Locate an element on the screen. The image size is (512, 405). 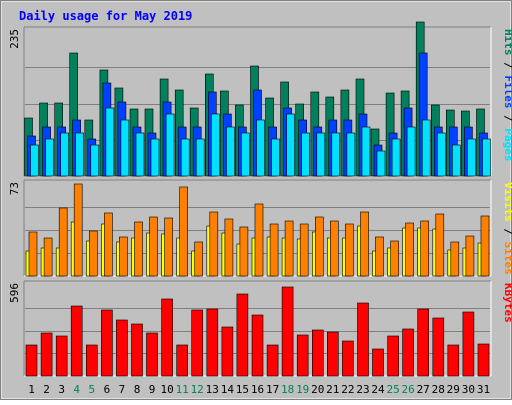
axis-label-kbytes: KBytes is located at coordinates (507, 303).